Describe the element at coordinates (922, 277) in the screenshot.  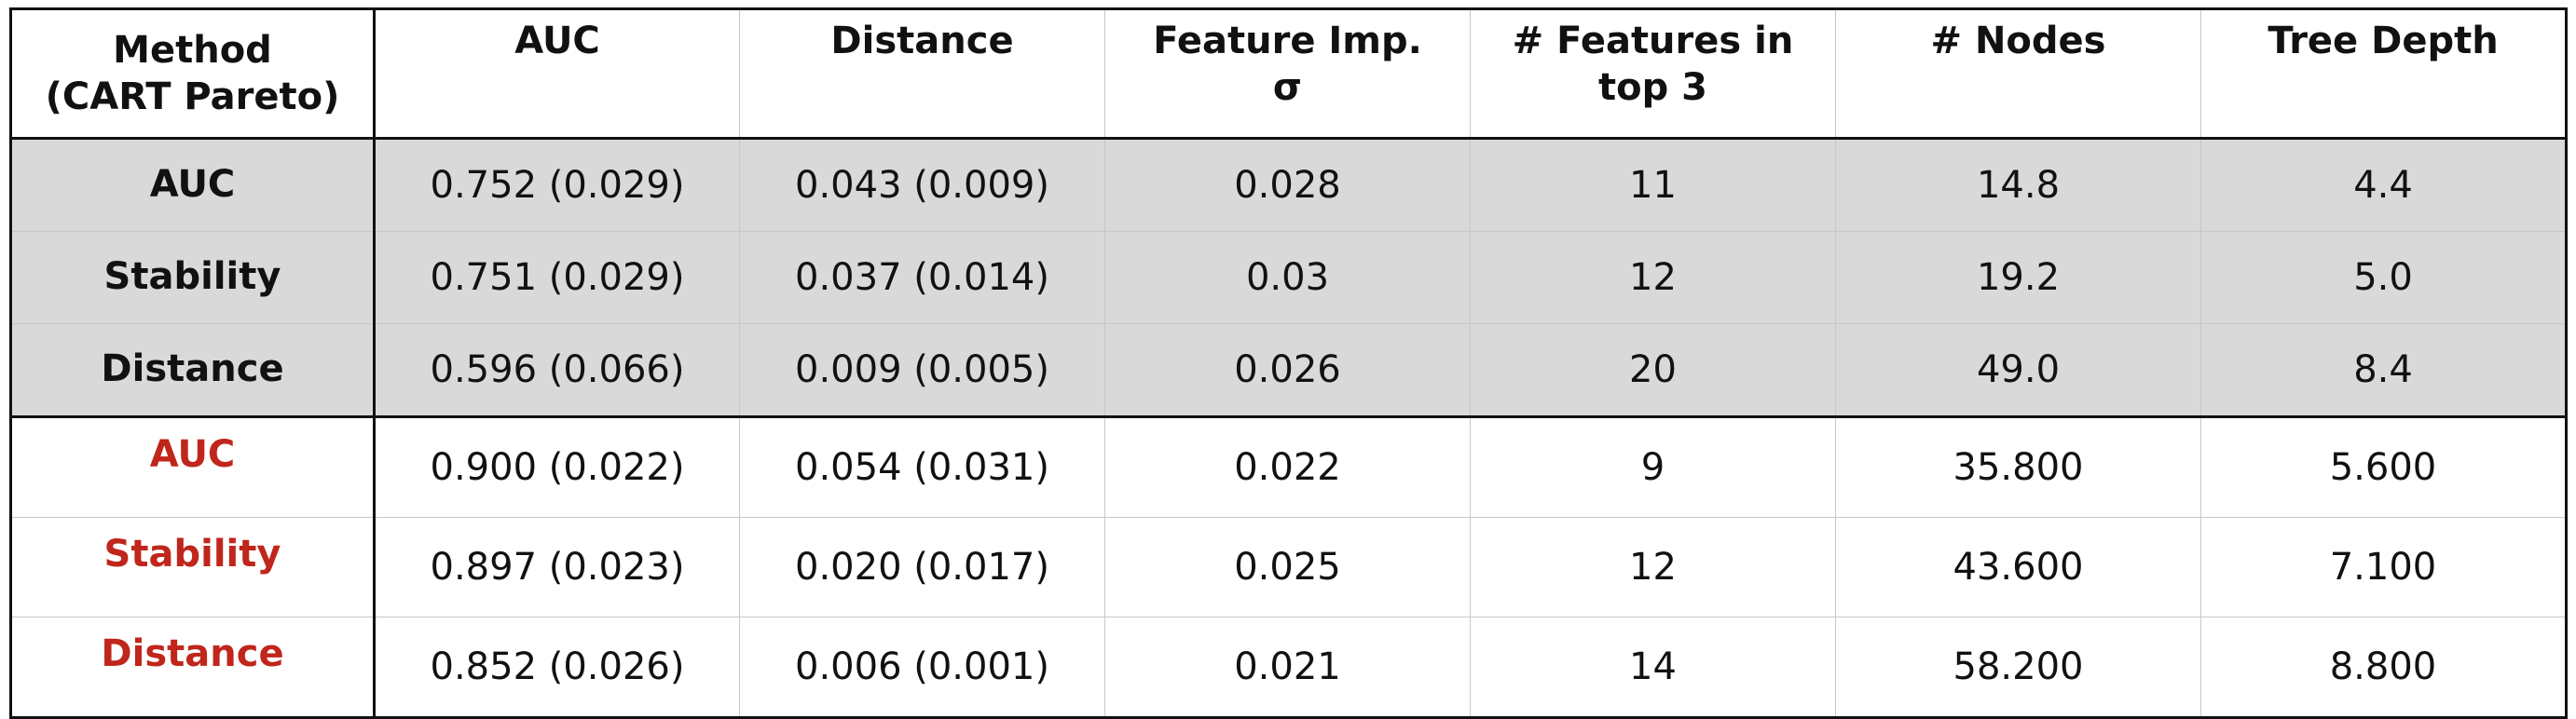
I see `cell-distance: 0.037 (0.014)` at that location.